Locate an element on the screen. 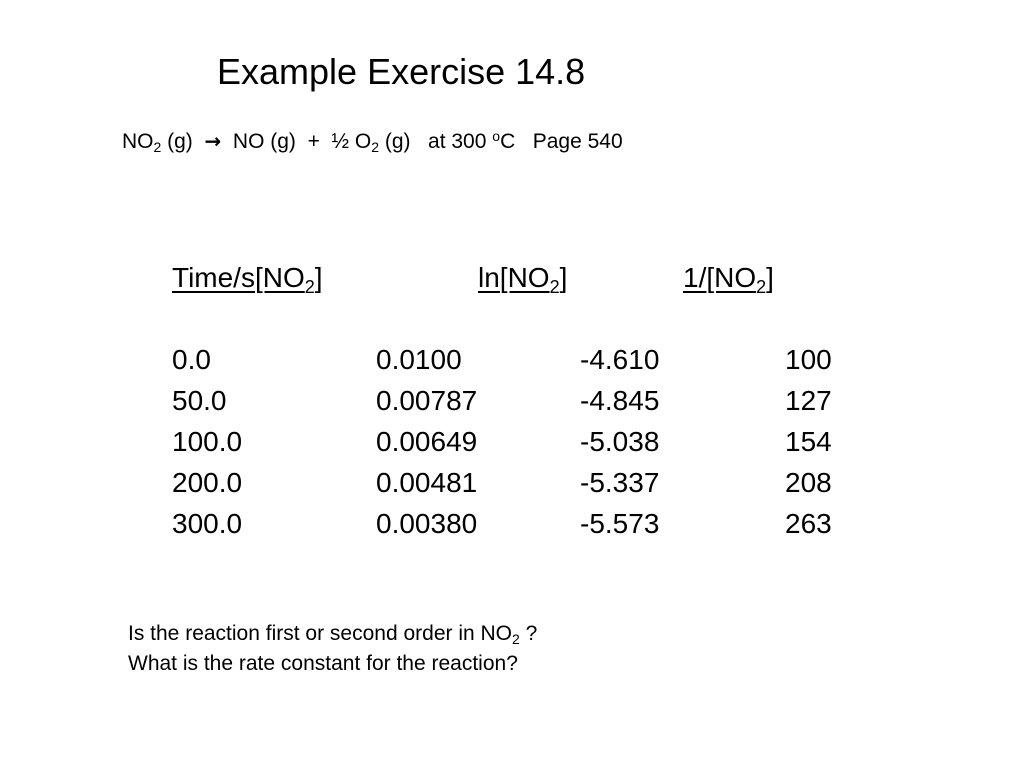  oxygen-state: (g) is located at coordinates (395, 141).